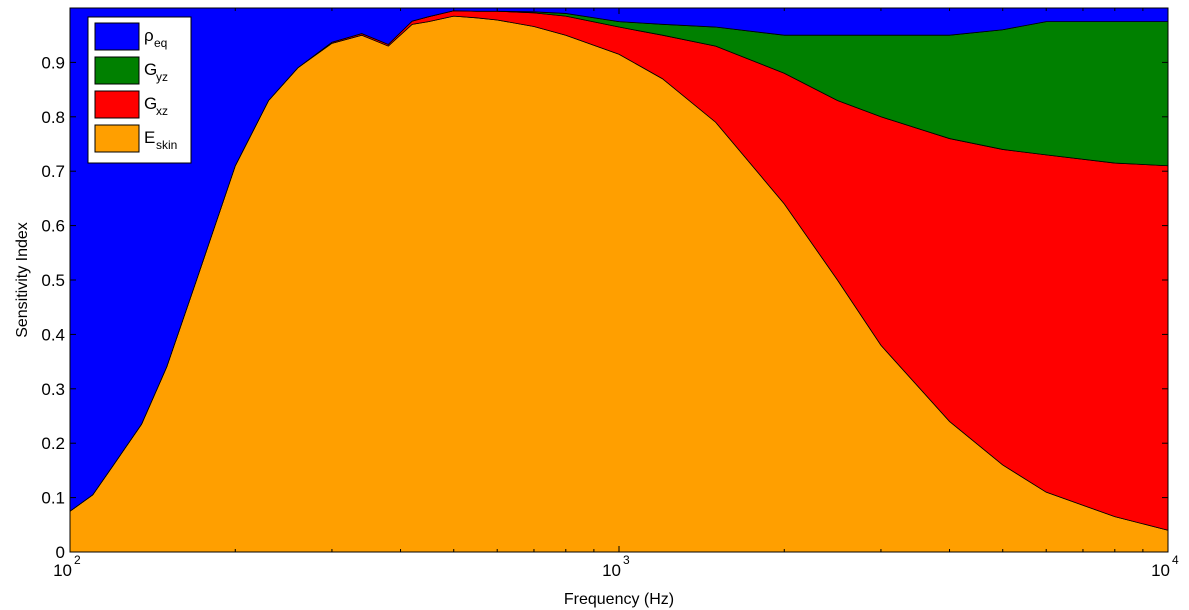  What do you see at coordinates (53, 117) in the screenshot?
I see `y-tick-label: 0.8` at bounding box center [53, 117].